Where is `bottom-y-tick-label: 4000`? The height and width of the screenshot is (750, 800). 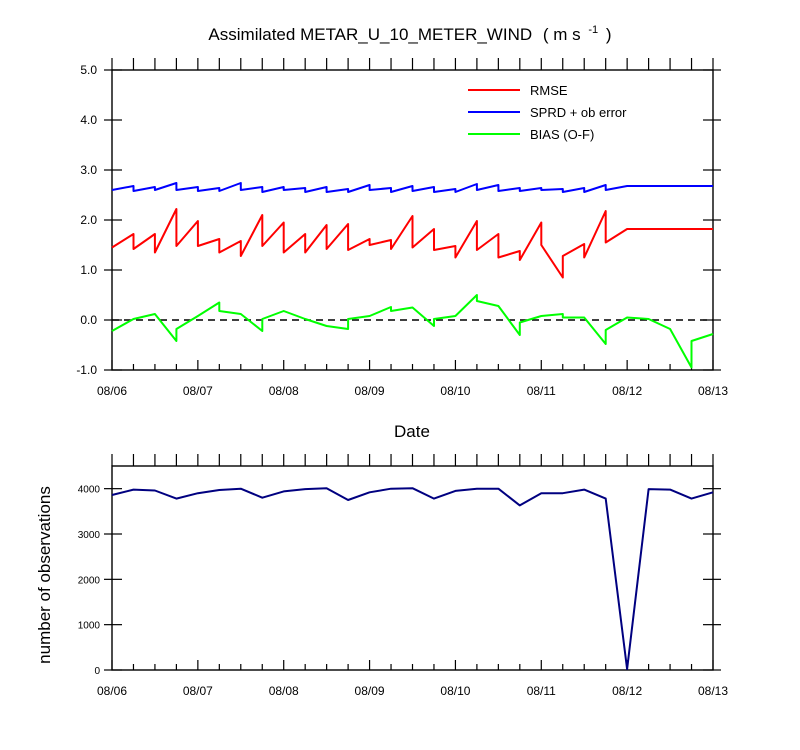
bottom-y-tick-label: 4000 is located at coordinates (89, 490).